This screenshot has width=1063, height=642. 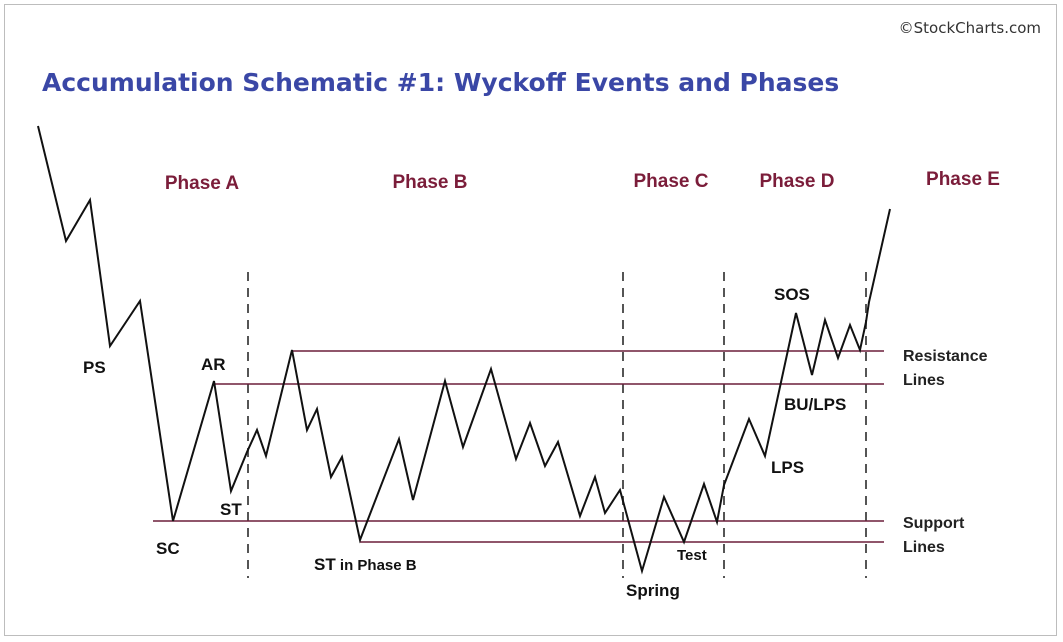 What do you see at coordinates (970, 28) in the screenshot?
I see `copyright-text: ©StockCharts.com` at bounding box center [970, 28].